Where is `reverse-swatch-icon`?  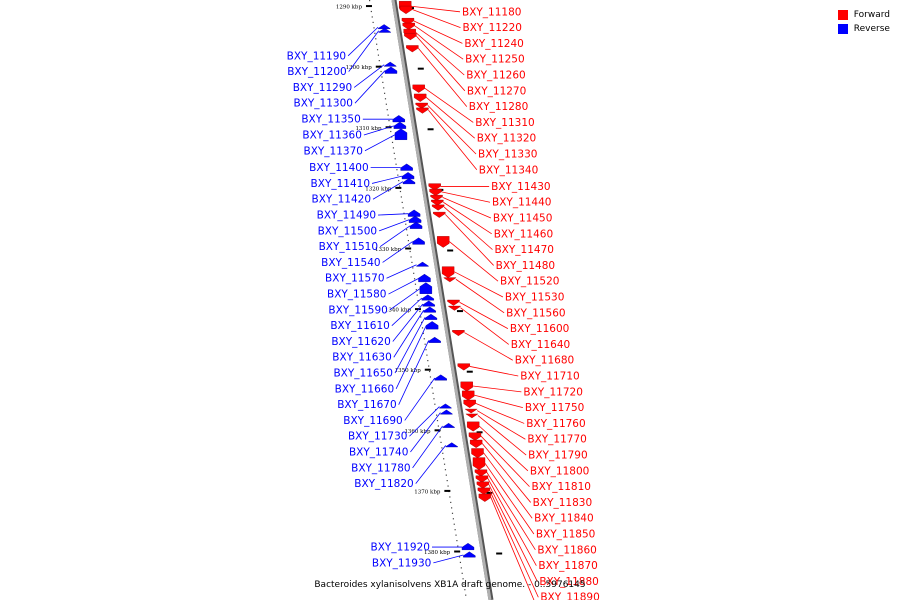
reverse-swatch-icon is located at coordinates (842, 29).